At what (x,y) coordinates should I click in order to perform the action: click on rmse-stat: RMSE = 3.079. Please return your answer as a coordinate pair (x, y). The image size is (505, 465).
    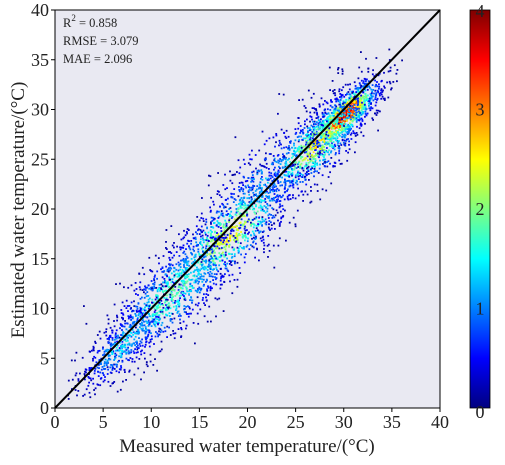
    Looking at the image, I should click on (100, 41).